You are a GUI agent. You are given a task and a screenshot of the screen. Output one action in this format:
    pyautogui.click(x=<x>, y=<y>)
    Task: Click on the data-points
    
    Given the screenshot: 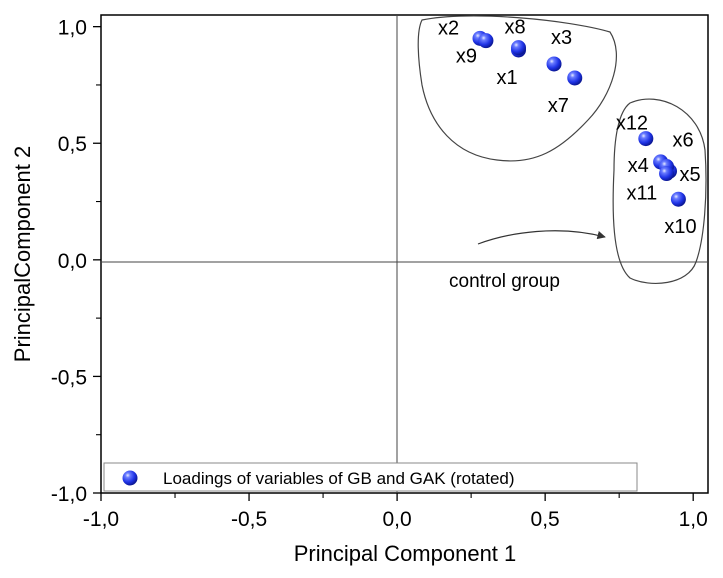 What is the action you would take?
    pyautogui.click(x=579, y=118)
    